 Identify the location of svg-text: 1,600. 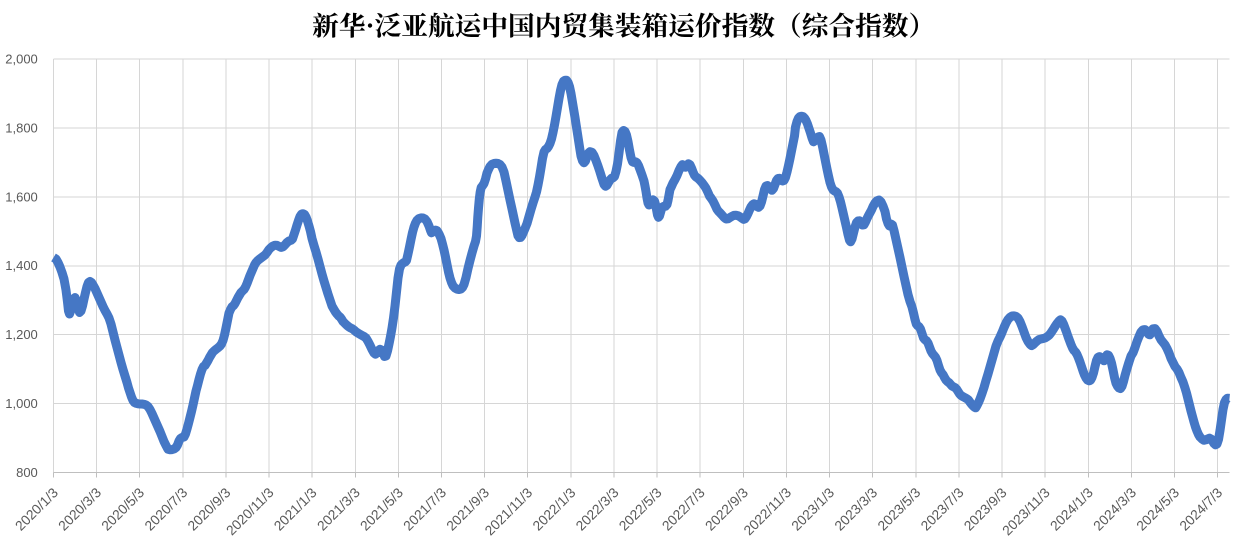
(21, 196).